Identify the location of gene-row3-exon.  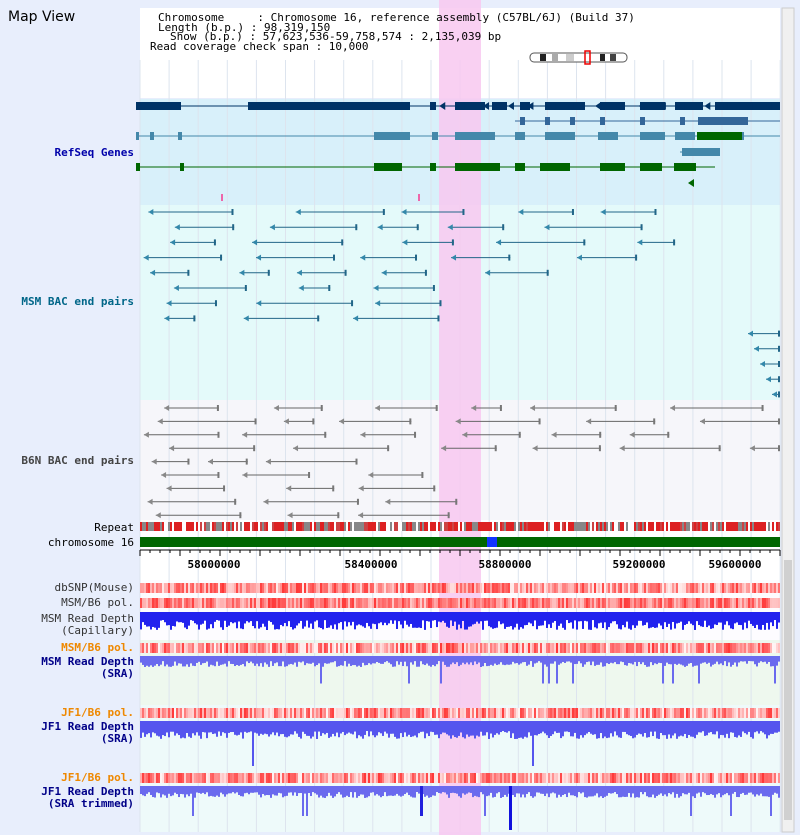
(137, 136).